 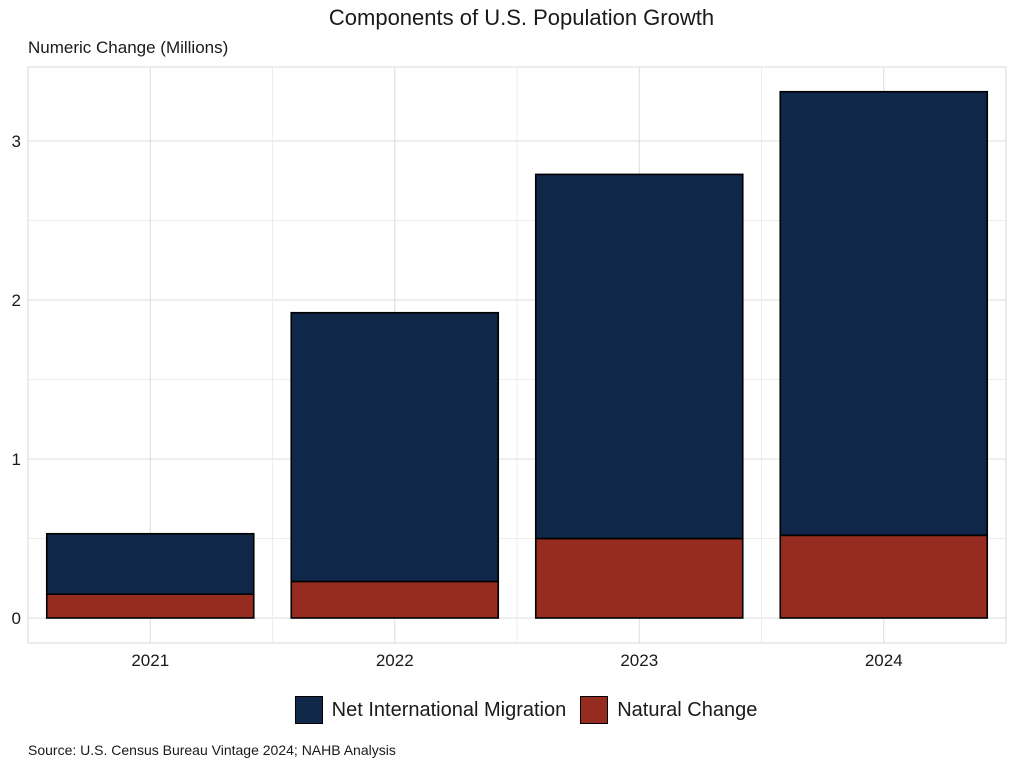 I want to click on legend-swatch-natural-change, so click(x=594, y=710).